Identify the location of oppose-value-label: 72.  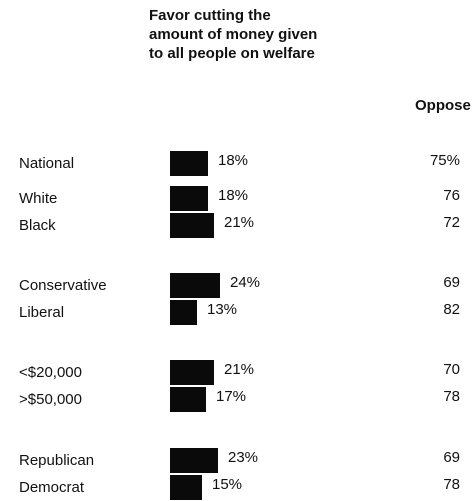
(451, 222).